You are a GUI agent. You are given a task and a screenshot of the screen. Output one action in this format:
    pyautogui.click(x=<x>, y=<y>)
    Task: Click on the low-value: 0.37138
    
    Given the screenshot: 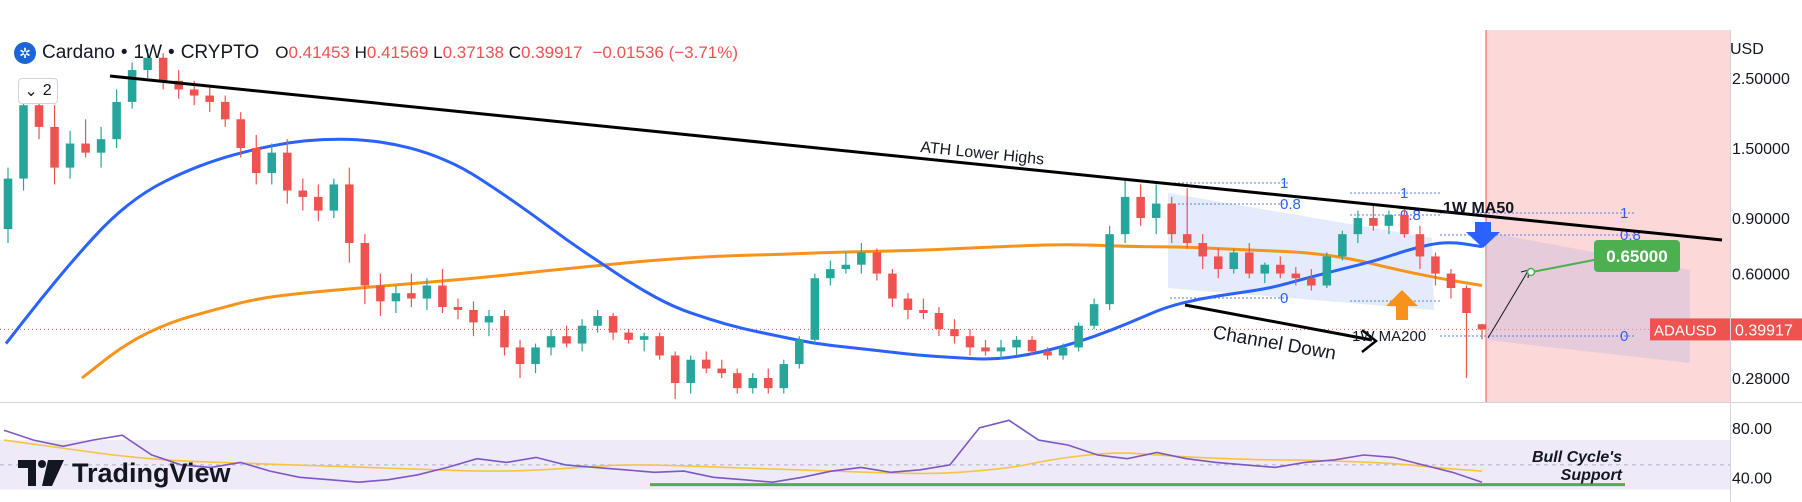 What is the action you would take?
    pyautogui.click(x=473, y=52)
    